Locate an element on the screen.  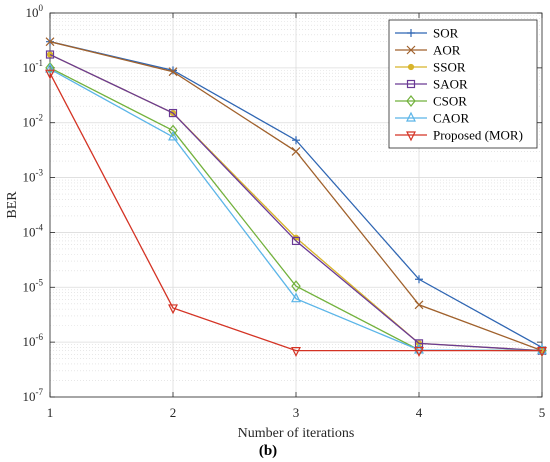
legend-entry: CSOR is located at coordinates (431, 101).